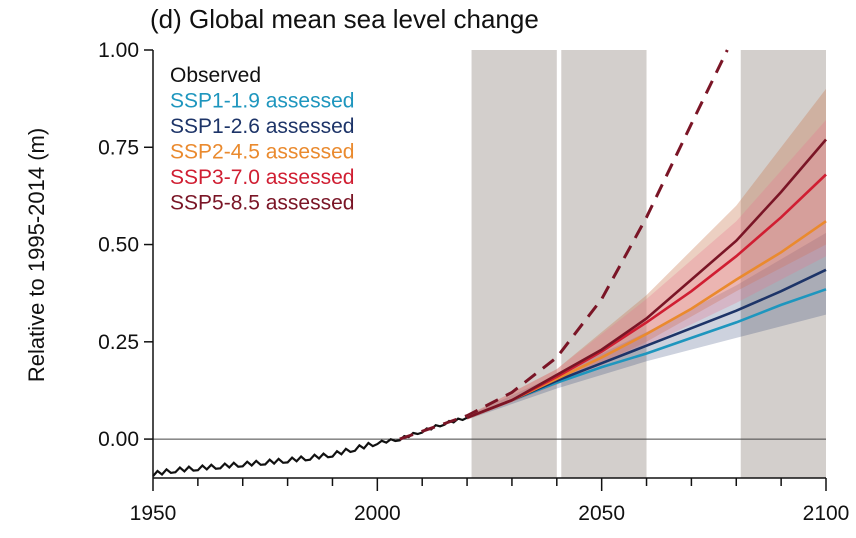  I want to click on y-tick-label: 1.00, so click(118, 50).